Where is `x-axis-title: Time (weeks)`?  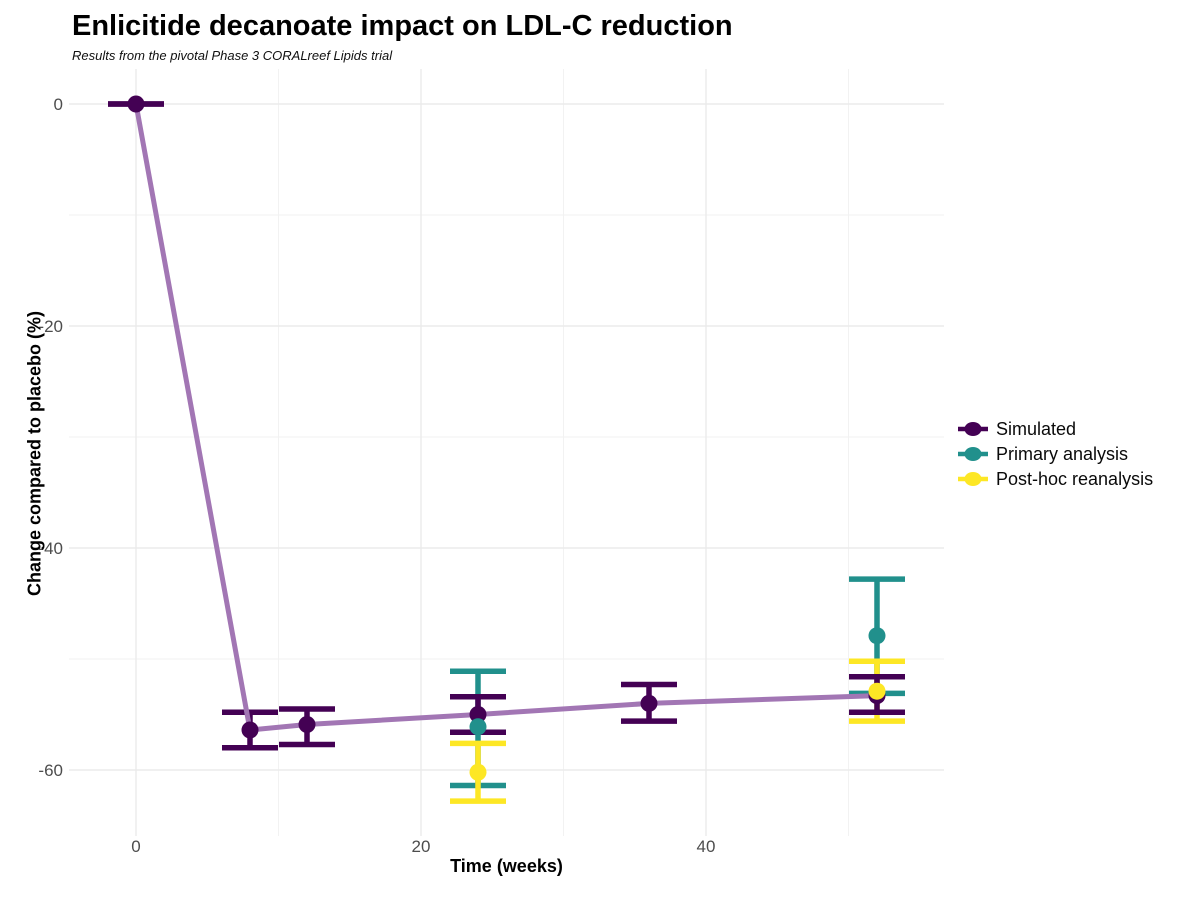
x-axis-title: Time (weeks) is located at coordinates (506, 866).